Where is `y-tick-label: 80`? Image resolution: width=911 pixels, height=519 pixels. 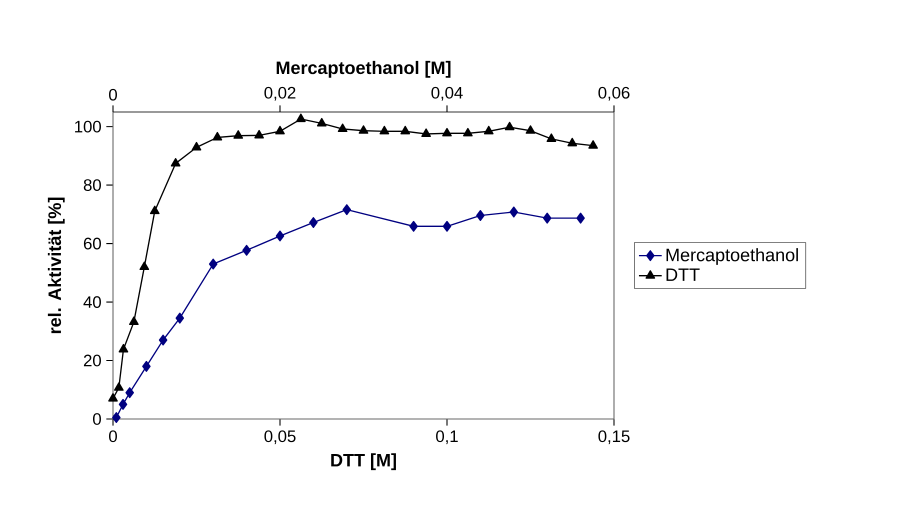
y-tick-label: 80 is located at coordinates (92, 185).